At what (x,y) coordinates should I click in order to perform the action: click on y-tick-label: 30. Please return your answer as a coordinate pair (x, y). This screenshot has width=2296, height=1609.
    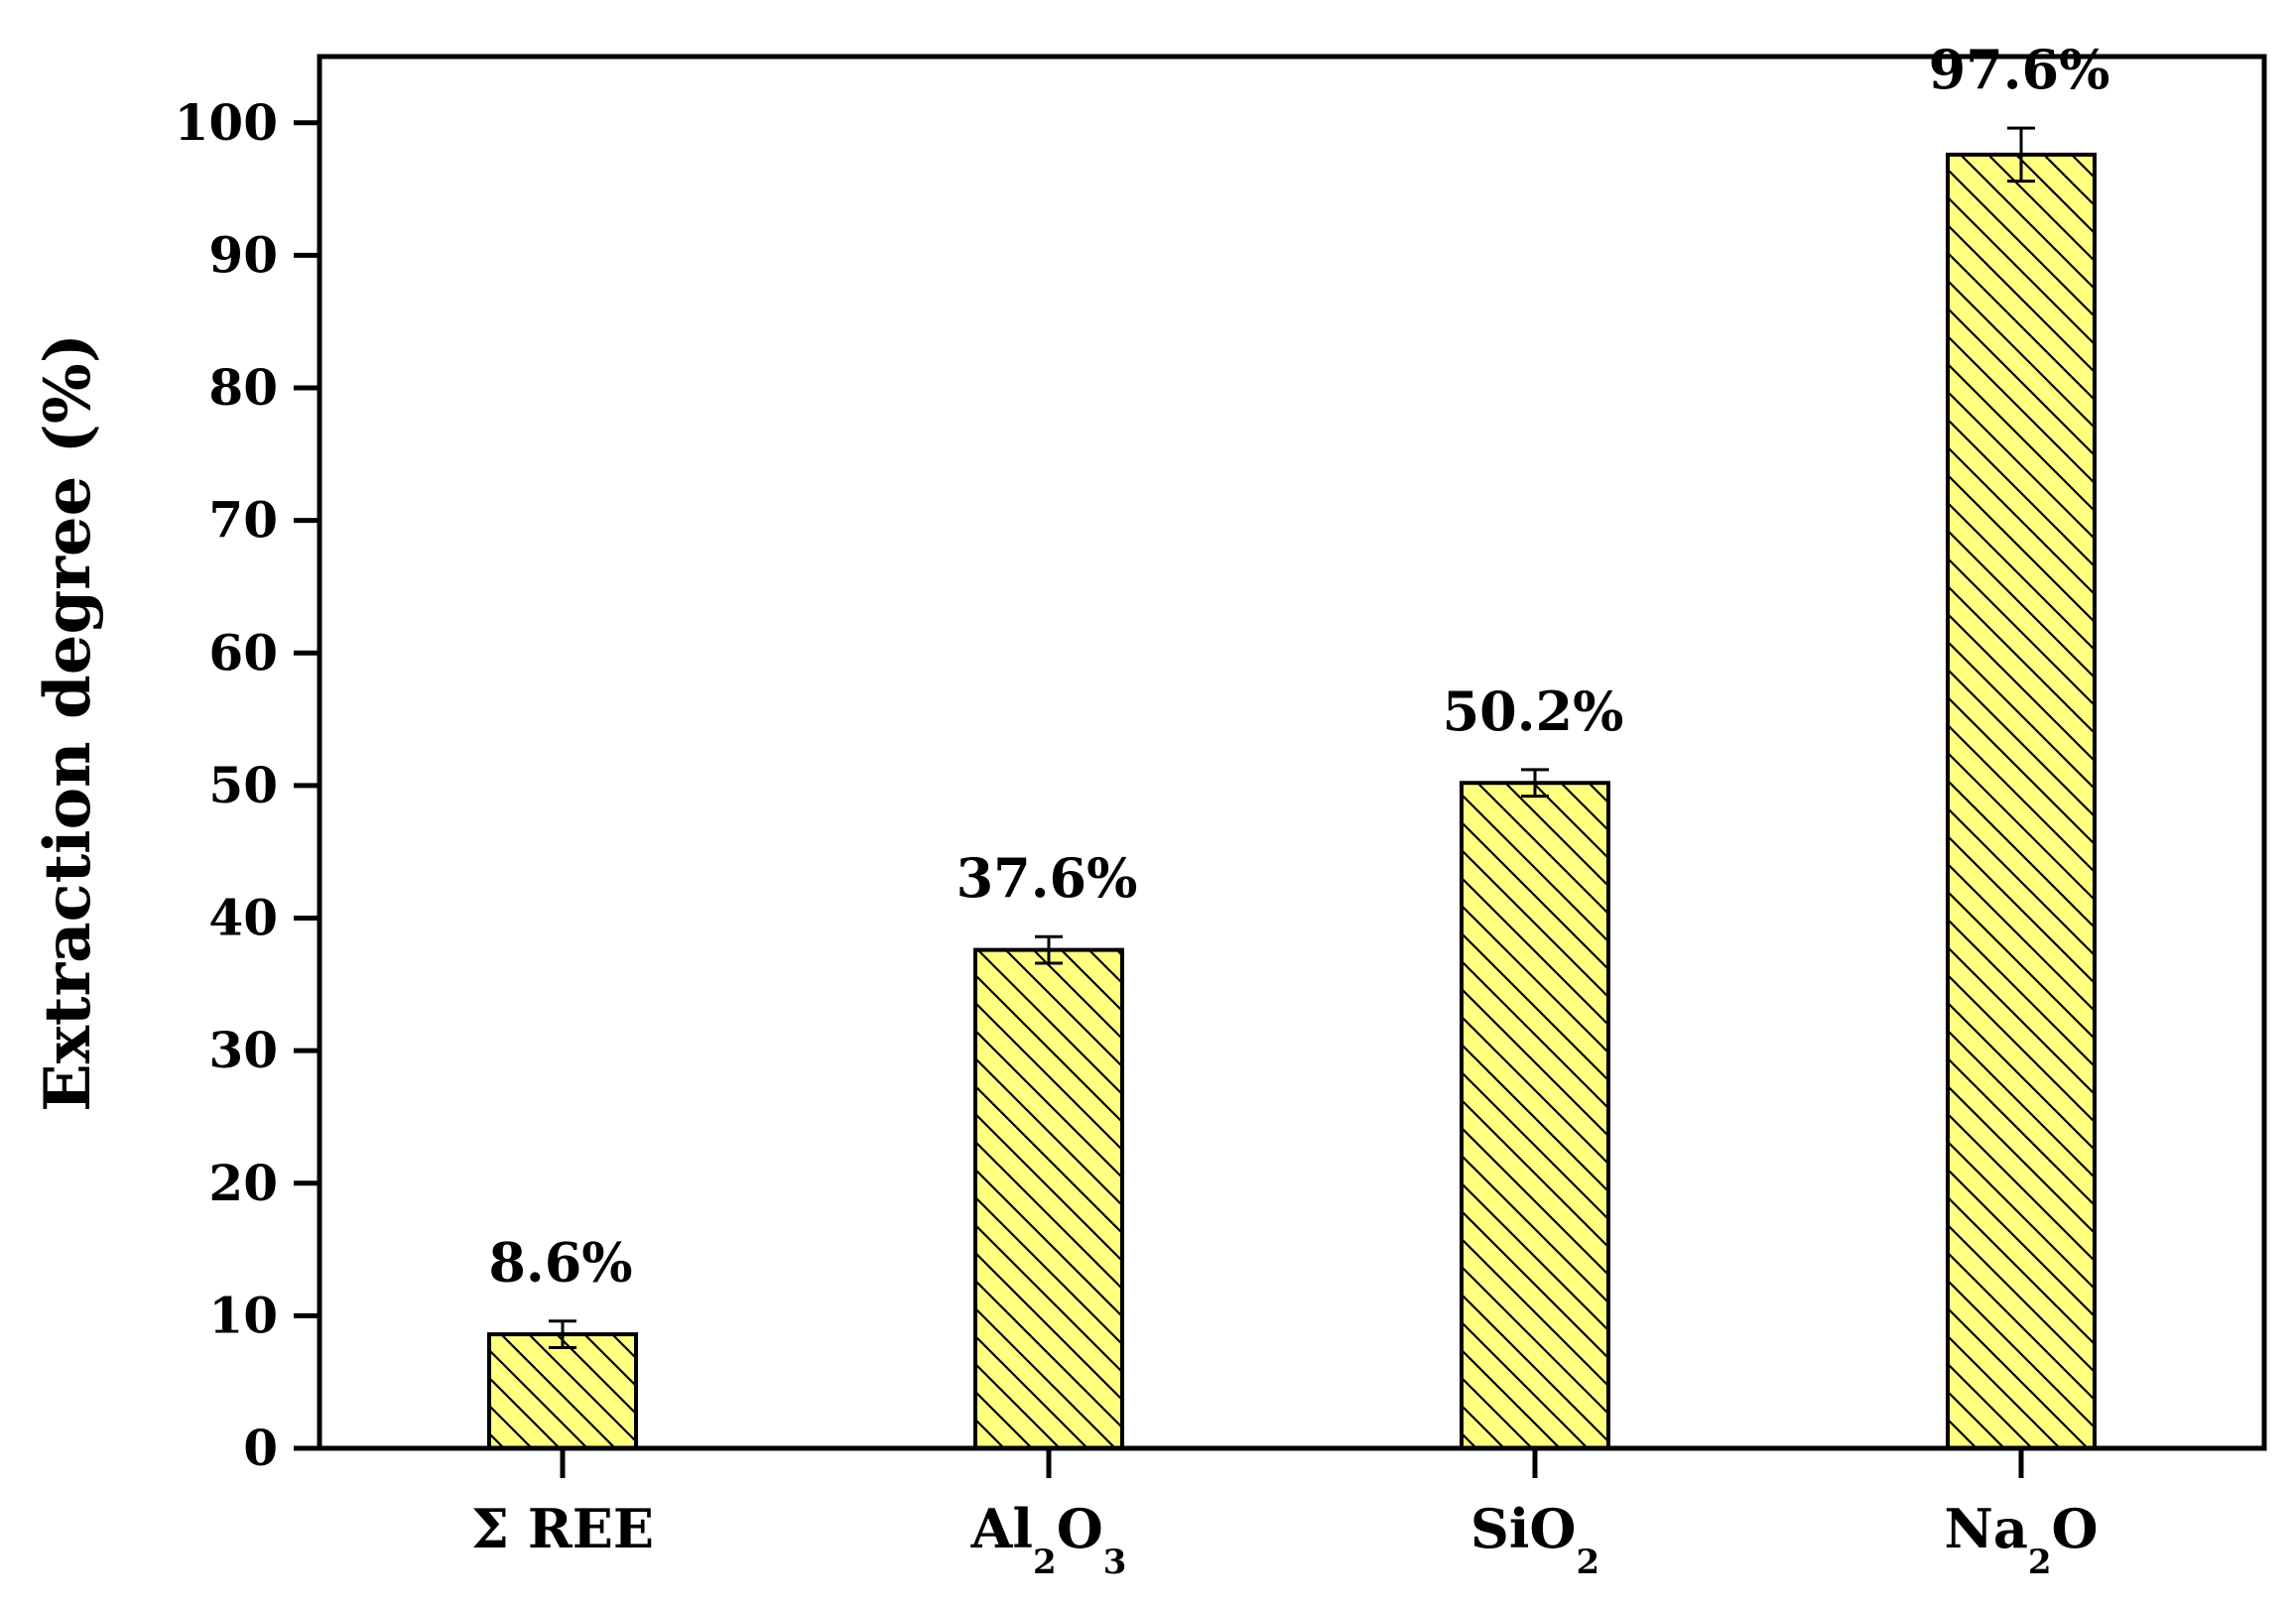
    Looking at the image, I should click on (243, 1050).